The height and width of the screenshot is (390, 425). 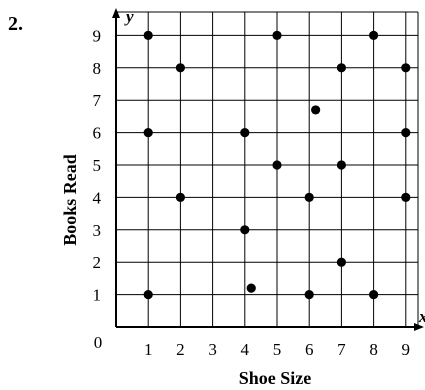 What do you see at coordinates (97, 197) in the screenshot?
I see `y-tick-label: 4` at bounding box center [97, 197].